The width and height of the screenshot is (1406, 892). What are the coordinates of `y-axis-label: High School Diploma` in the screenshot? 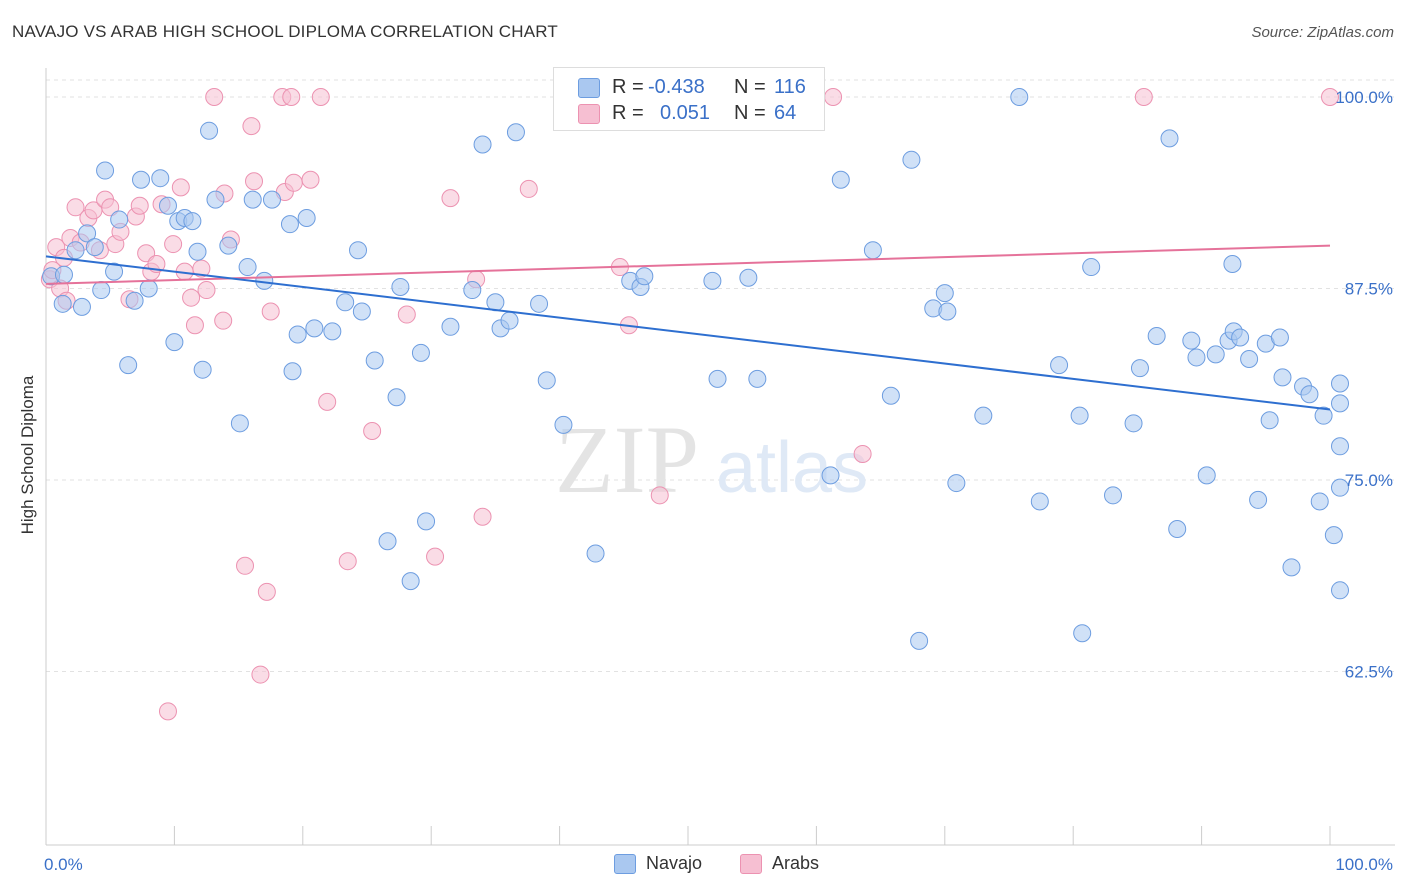 It's located at (27, 455).